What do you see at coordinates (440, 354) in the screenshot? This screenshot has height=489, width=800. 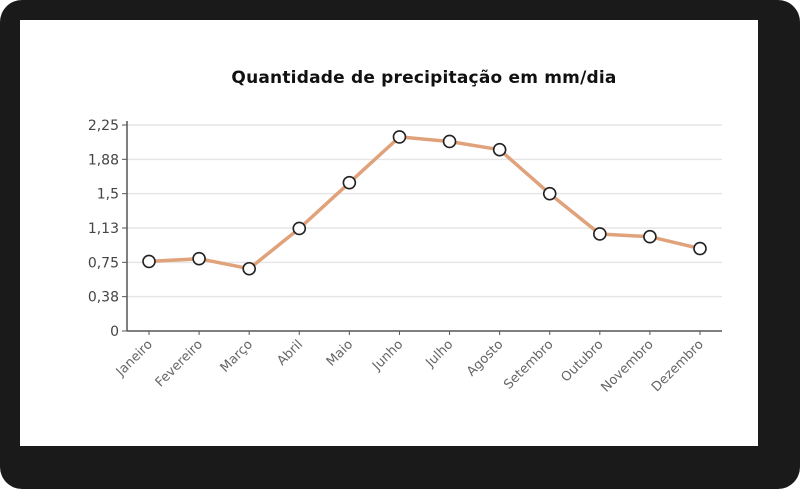 I see `x-tick-label: Julho` at bounding box center [440, 354].